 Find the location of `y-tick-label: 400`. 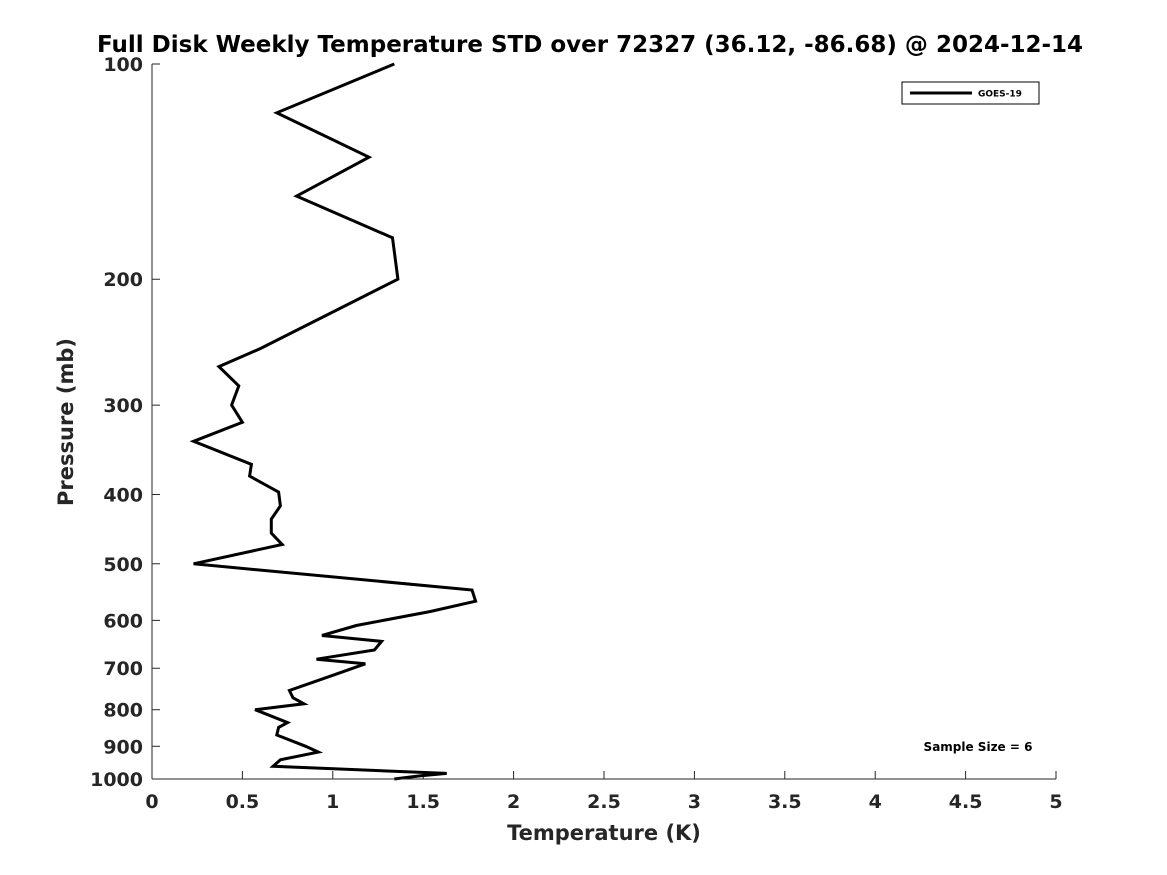

y-tick-label: 400 is located at coordinates (123, 495).